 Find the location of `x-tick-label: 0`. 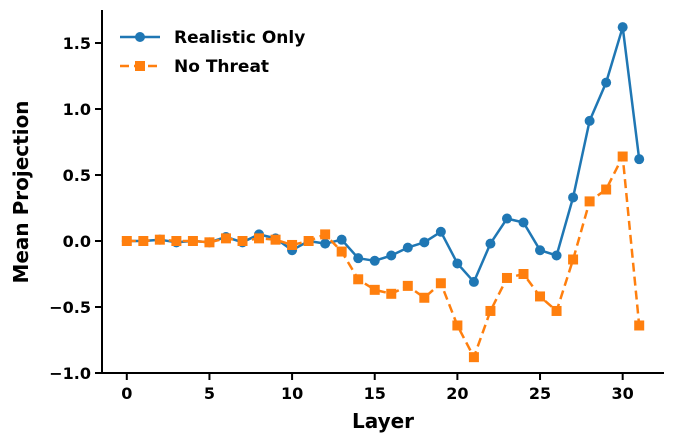

x-tick-label: 0 is located at coordinates (126, 393).